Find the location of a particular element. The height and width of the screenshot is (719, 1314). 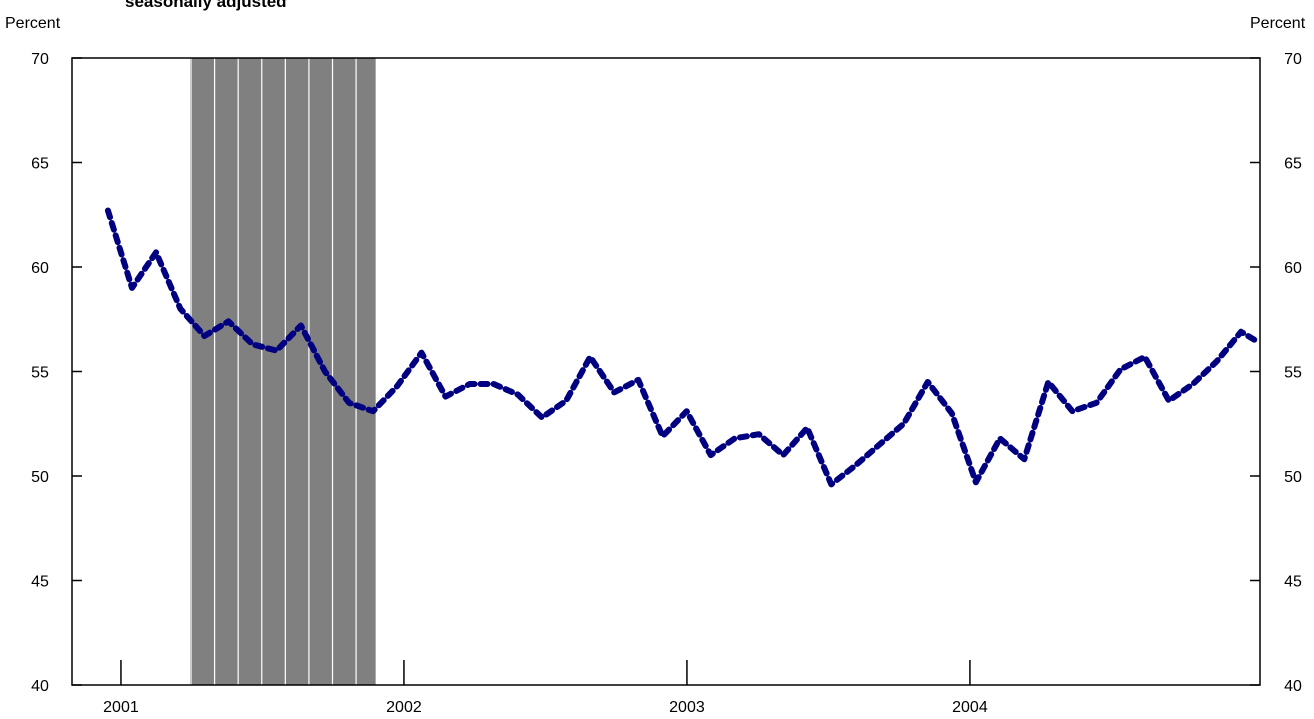

y2-tick-label: 55 is located at coordinates (1293, 373).